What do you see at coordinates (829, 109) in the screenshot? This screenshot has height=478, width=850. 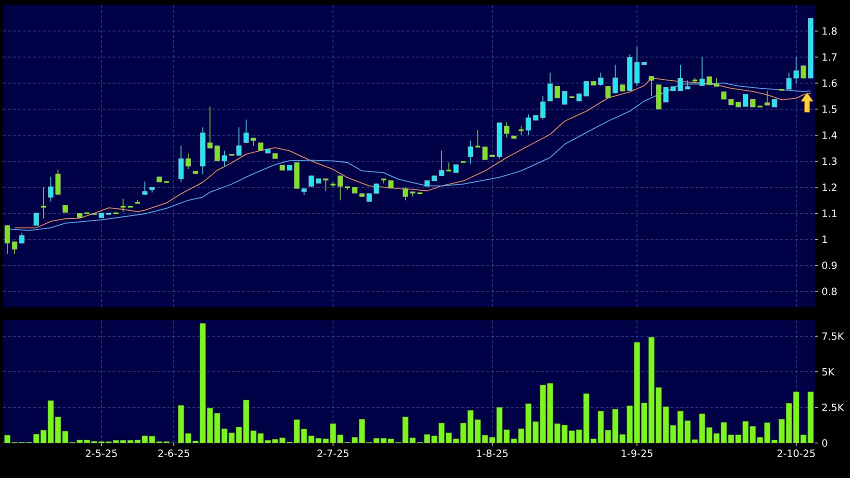 I see `y-tick-label: 1.5` at bounding box center [829, 109].